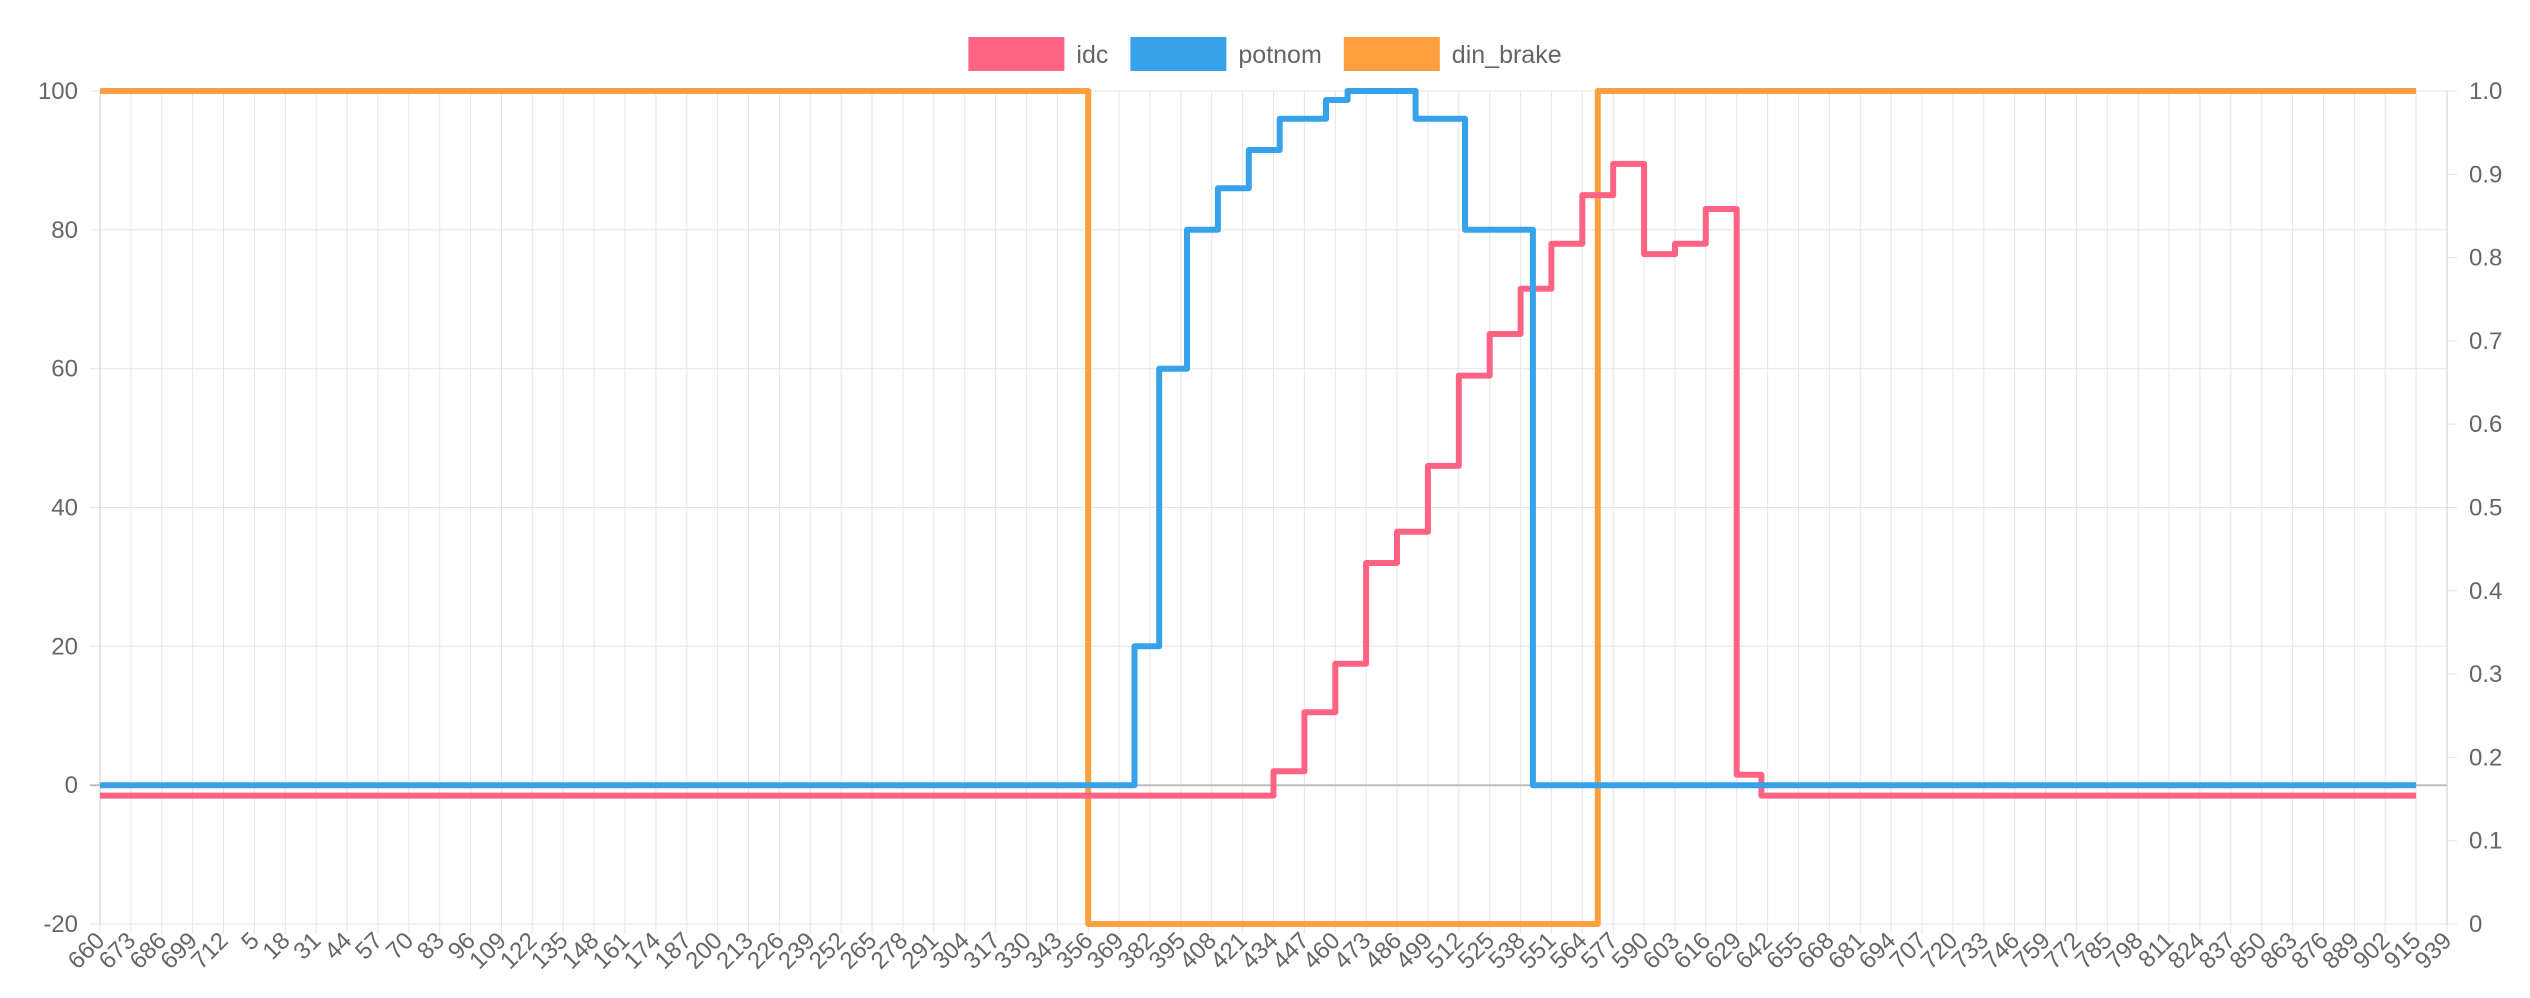 The image size is (2530, 998). Describe the element at coordinates (2485, 341) in the screenshot. I see `y-right-tick-label: 0.7` at that location.